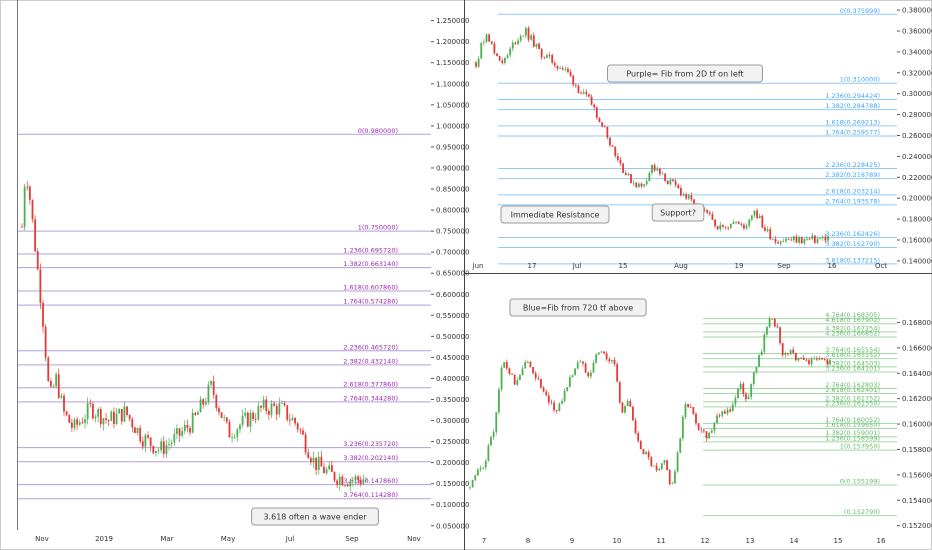 The image size is (932, 550). Describe the element at coordinates (852, 132) in the screenshot. I see `fib-level-label: 1.764(0.259577)` at that location.